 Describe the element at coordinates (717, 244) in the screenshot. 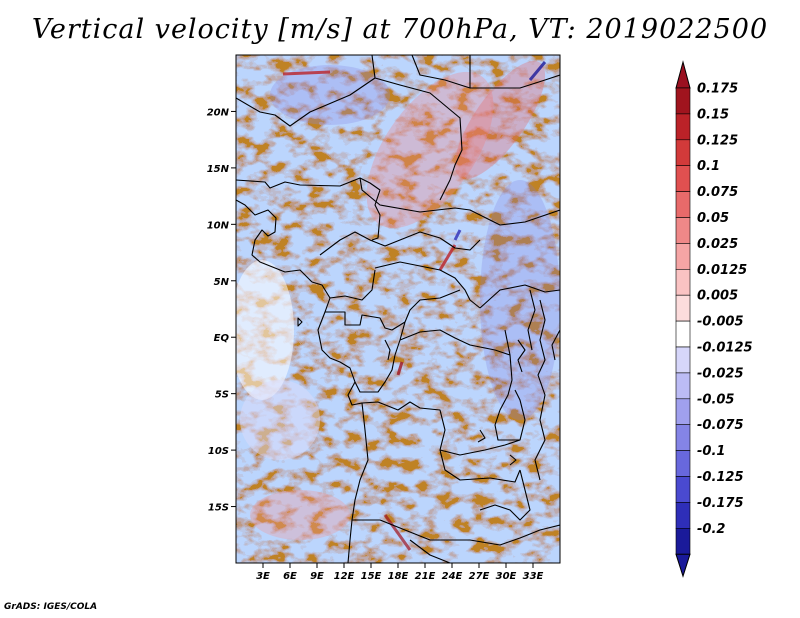

I see `colorbar-label: 0.025` at that location.